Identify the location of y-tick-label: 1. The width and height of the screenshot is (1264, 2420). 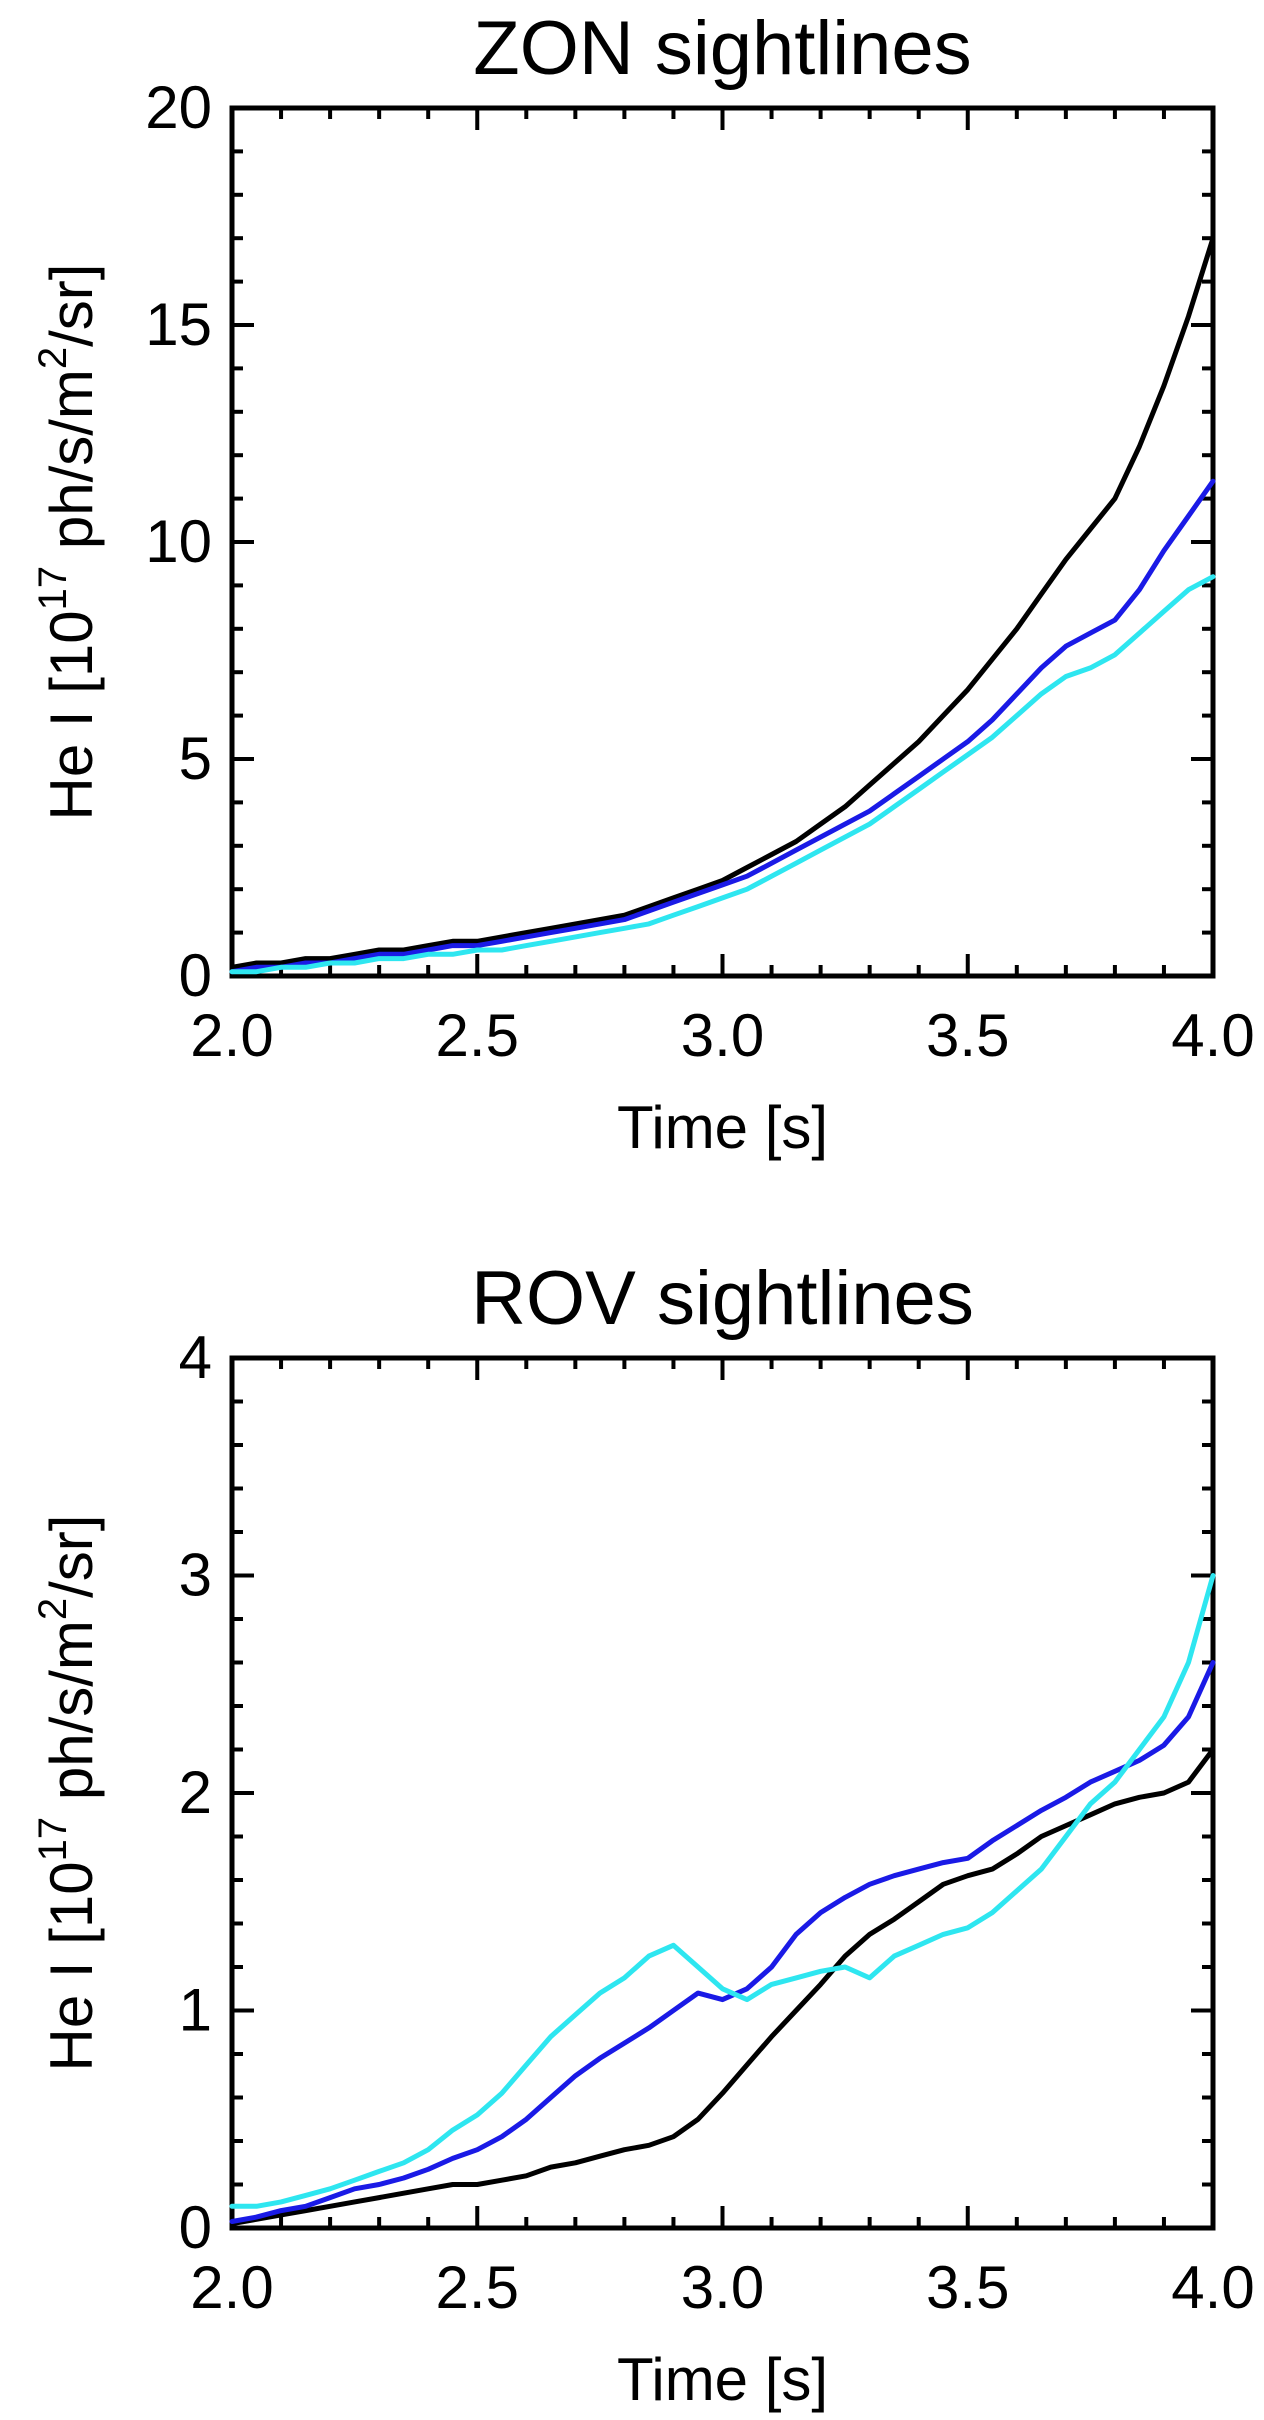
(195, 2010).